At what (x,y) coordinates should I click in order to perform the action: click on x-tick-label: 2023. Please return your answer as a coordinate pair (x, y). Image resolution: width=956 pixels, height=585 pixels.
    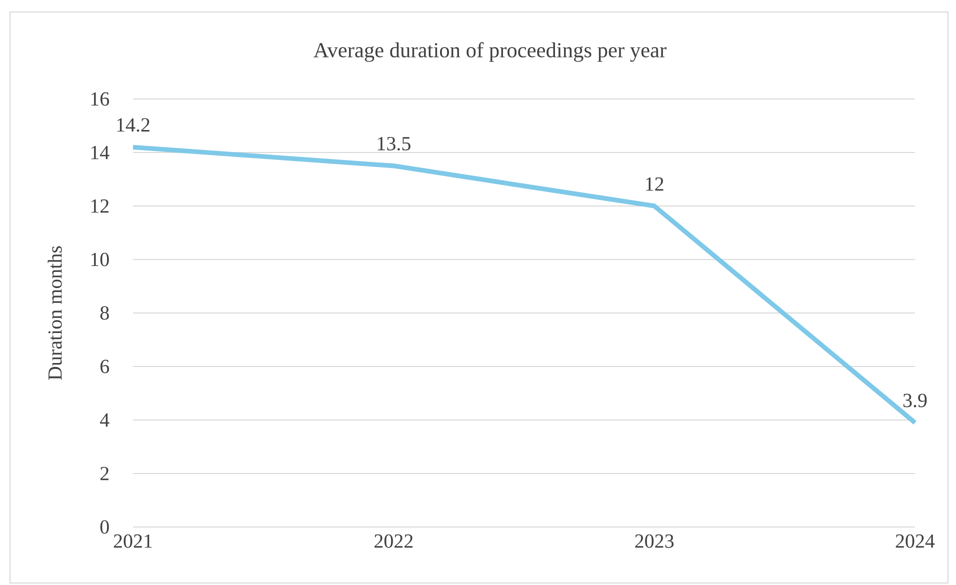
    Looking at the image, I should click on (654, 541).